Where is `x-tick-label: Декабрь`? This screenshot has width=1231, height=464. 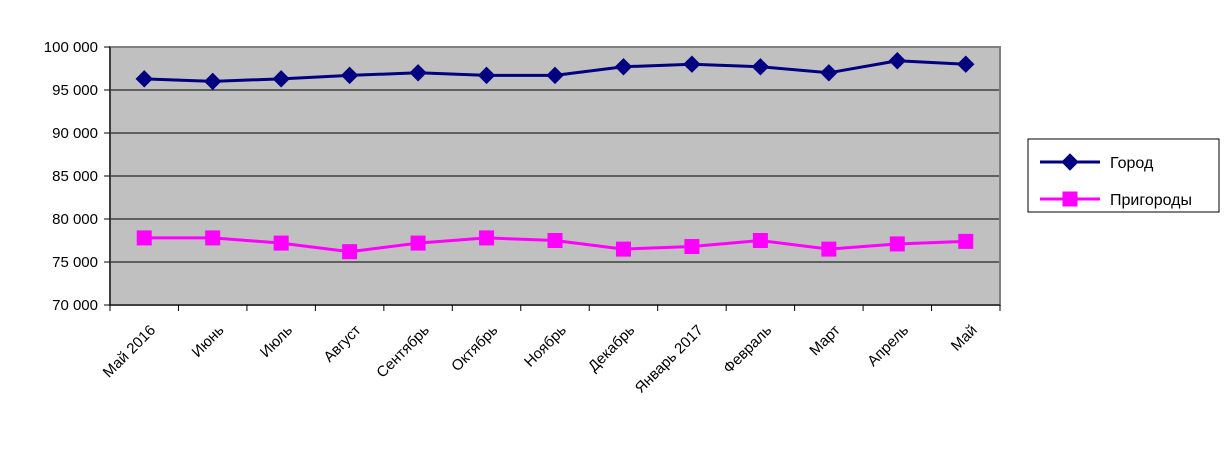
x-tick-label: Декабрь is located at coordinates (612, 349).